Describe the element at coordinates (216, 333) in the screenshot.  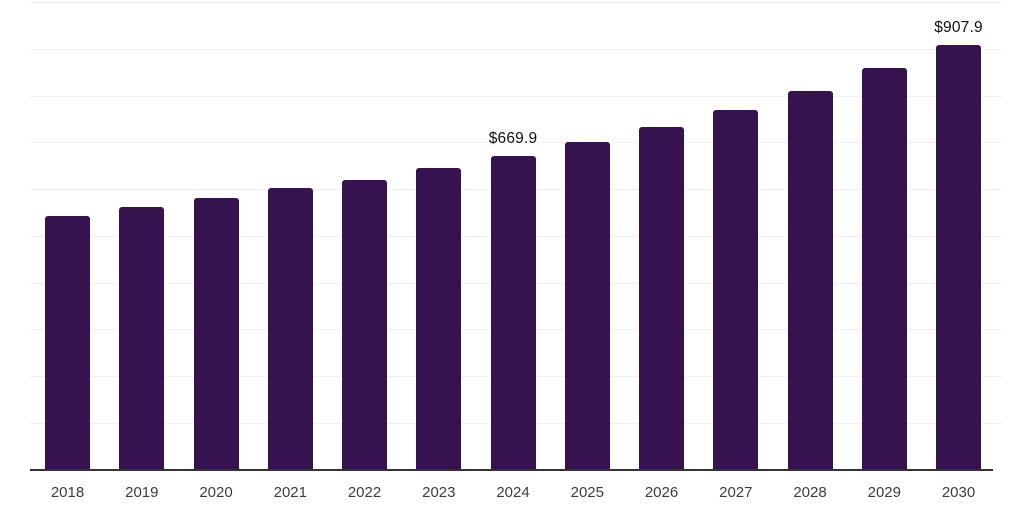
I see `bar-2020` at that location.